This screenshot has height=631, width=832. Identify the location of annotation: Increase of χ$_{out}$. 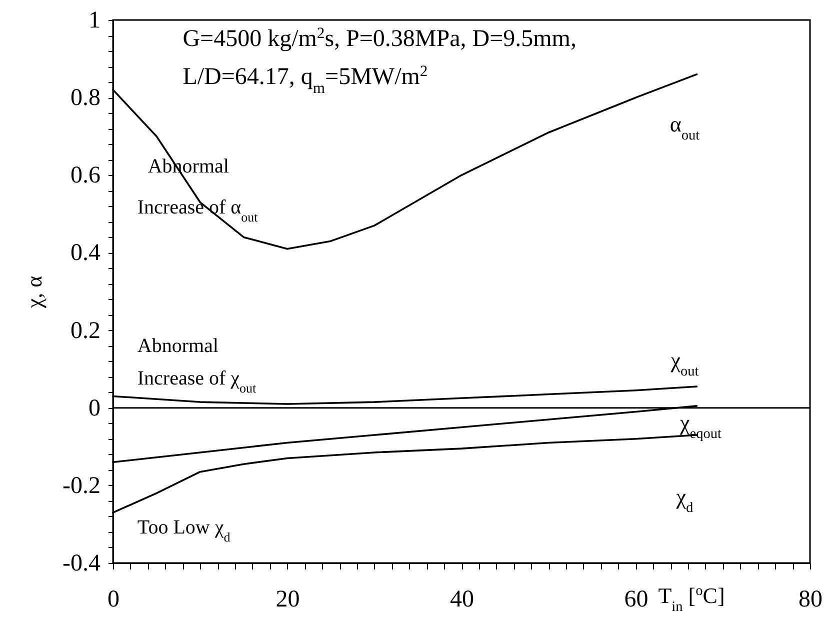
(197, 381).